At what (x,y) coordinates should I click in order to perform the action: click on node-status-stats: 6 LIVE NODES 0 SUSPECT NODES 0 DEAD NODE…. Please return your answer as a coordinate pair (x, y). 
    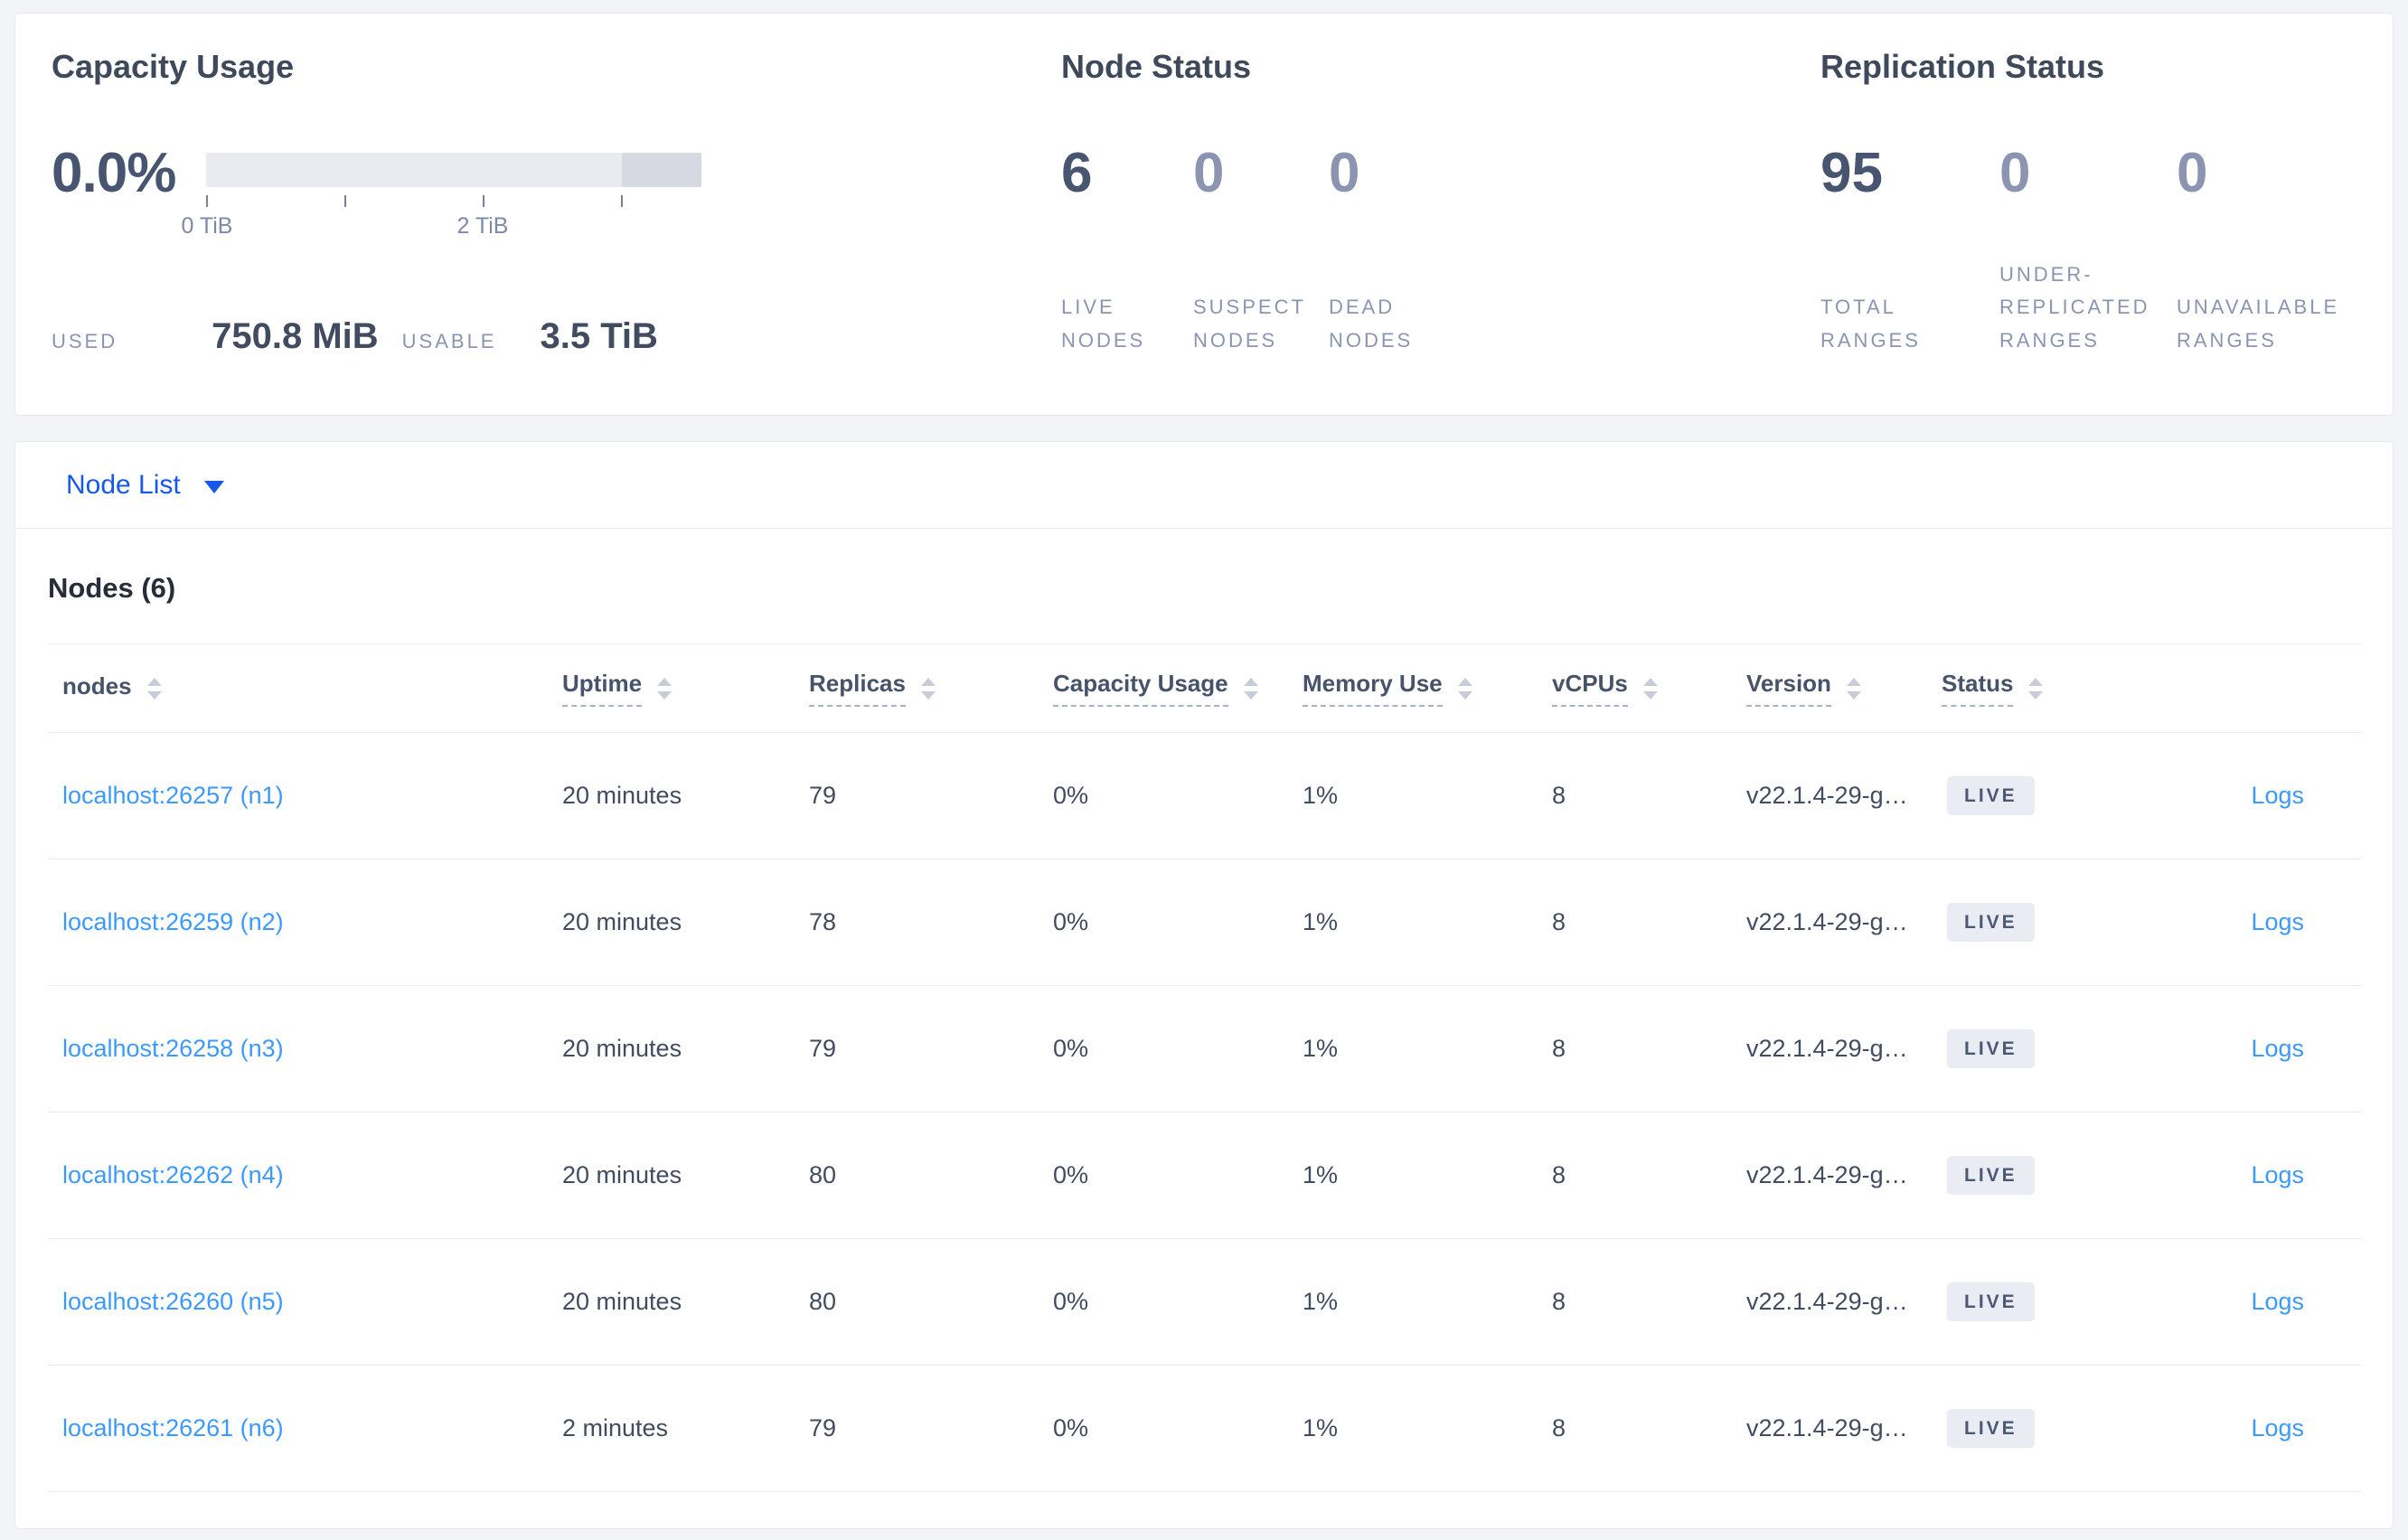
    Looking at the image, I should click on (1440, 251).